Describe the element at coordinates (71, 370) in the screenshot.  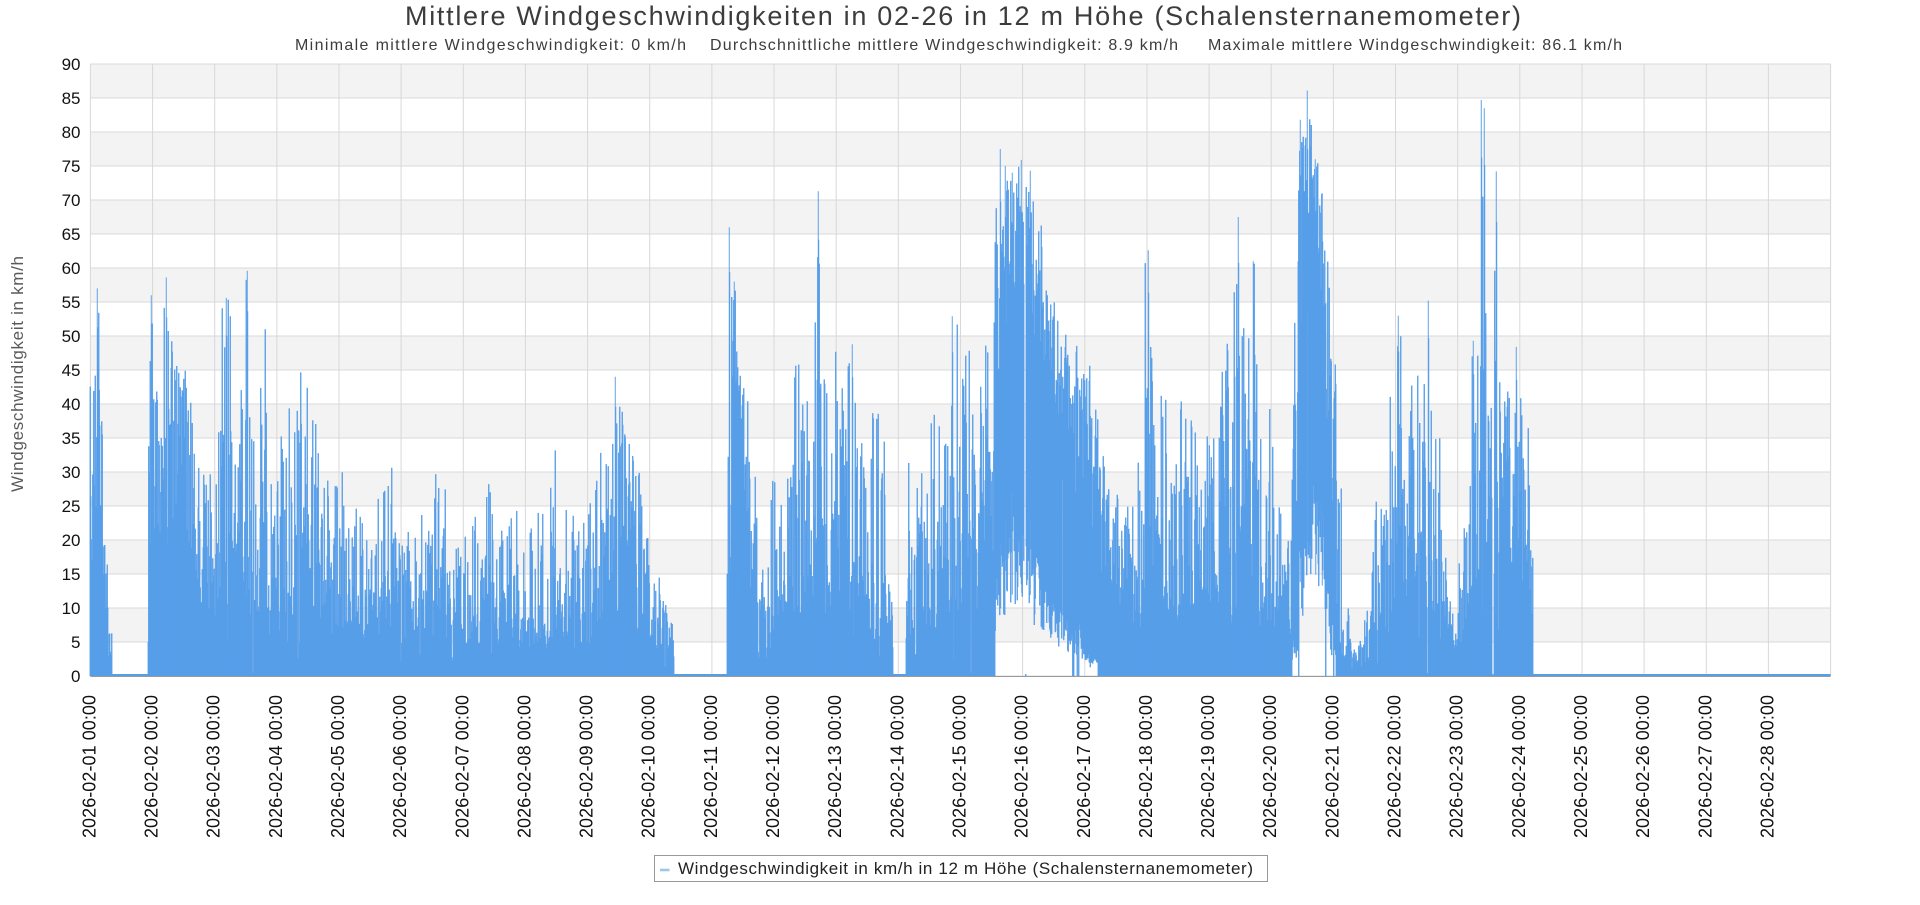
I see `svg-text: 45` at that location.